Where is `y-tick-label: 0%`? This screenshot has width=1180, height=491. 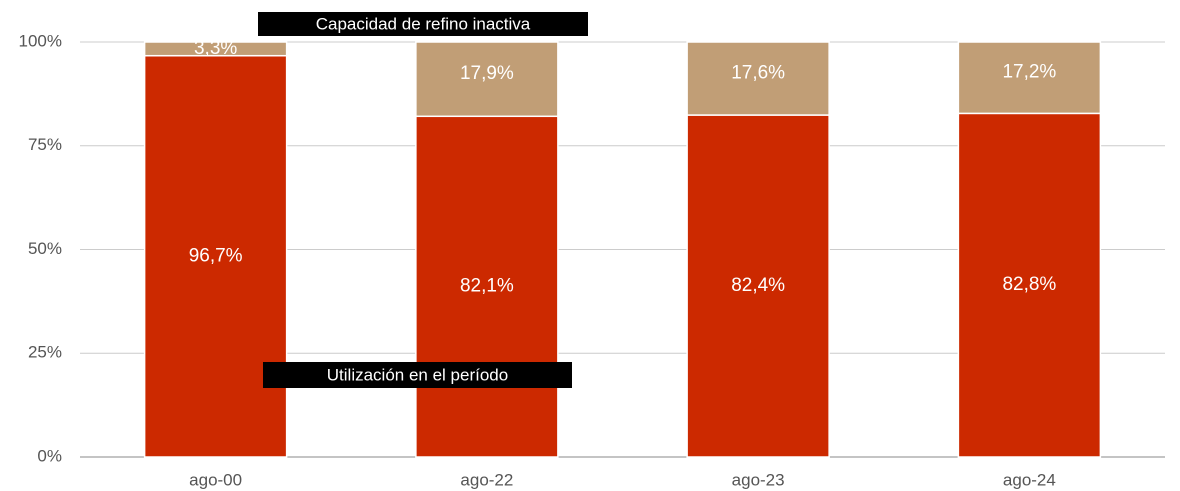 y-tick-label: 0% is located at coordinates (49, 455).